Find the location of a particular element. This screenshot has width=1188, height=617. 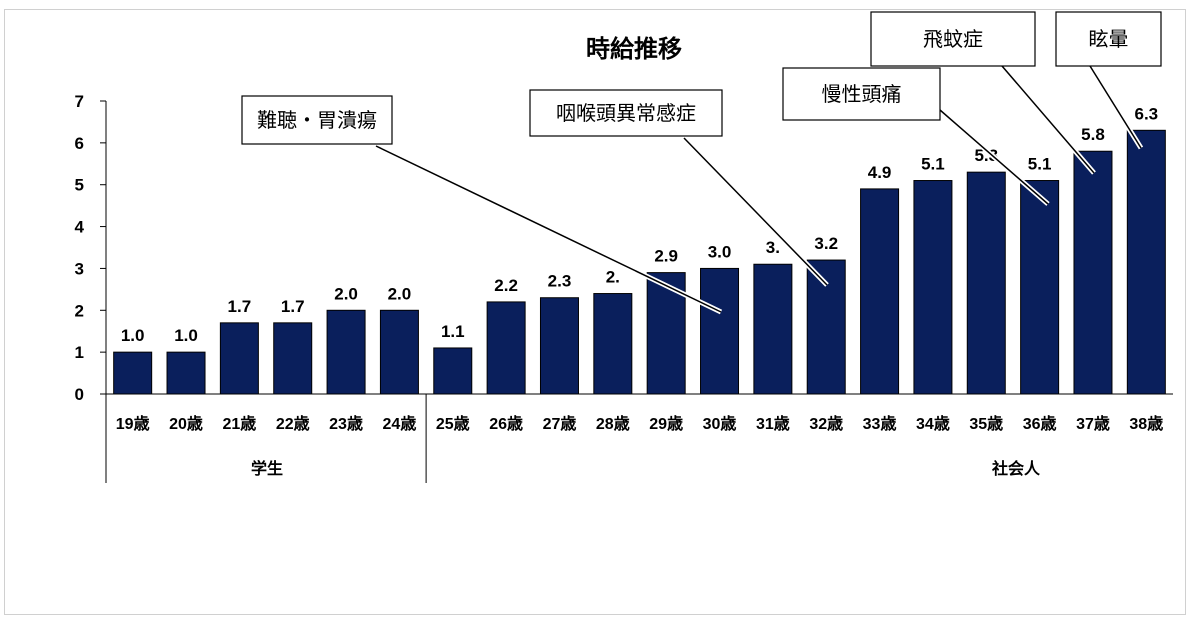

annotation-label: 咽喉頭異常感症 is located at coordinates (626, 113).